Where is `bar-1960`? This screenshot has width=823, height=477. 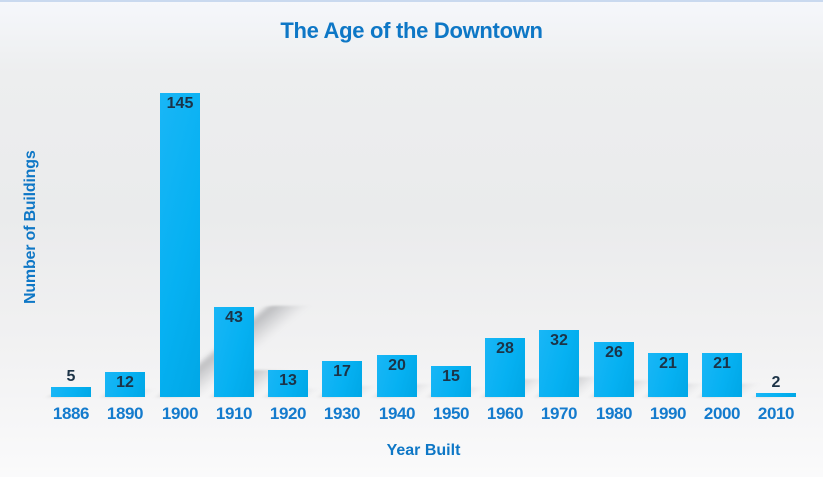 bar-1960 is located at coordinates (505, 367).